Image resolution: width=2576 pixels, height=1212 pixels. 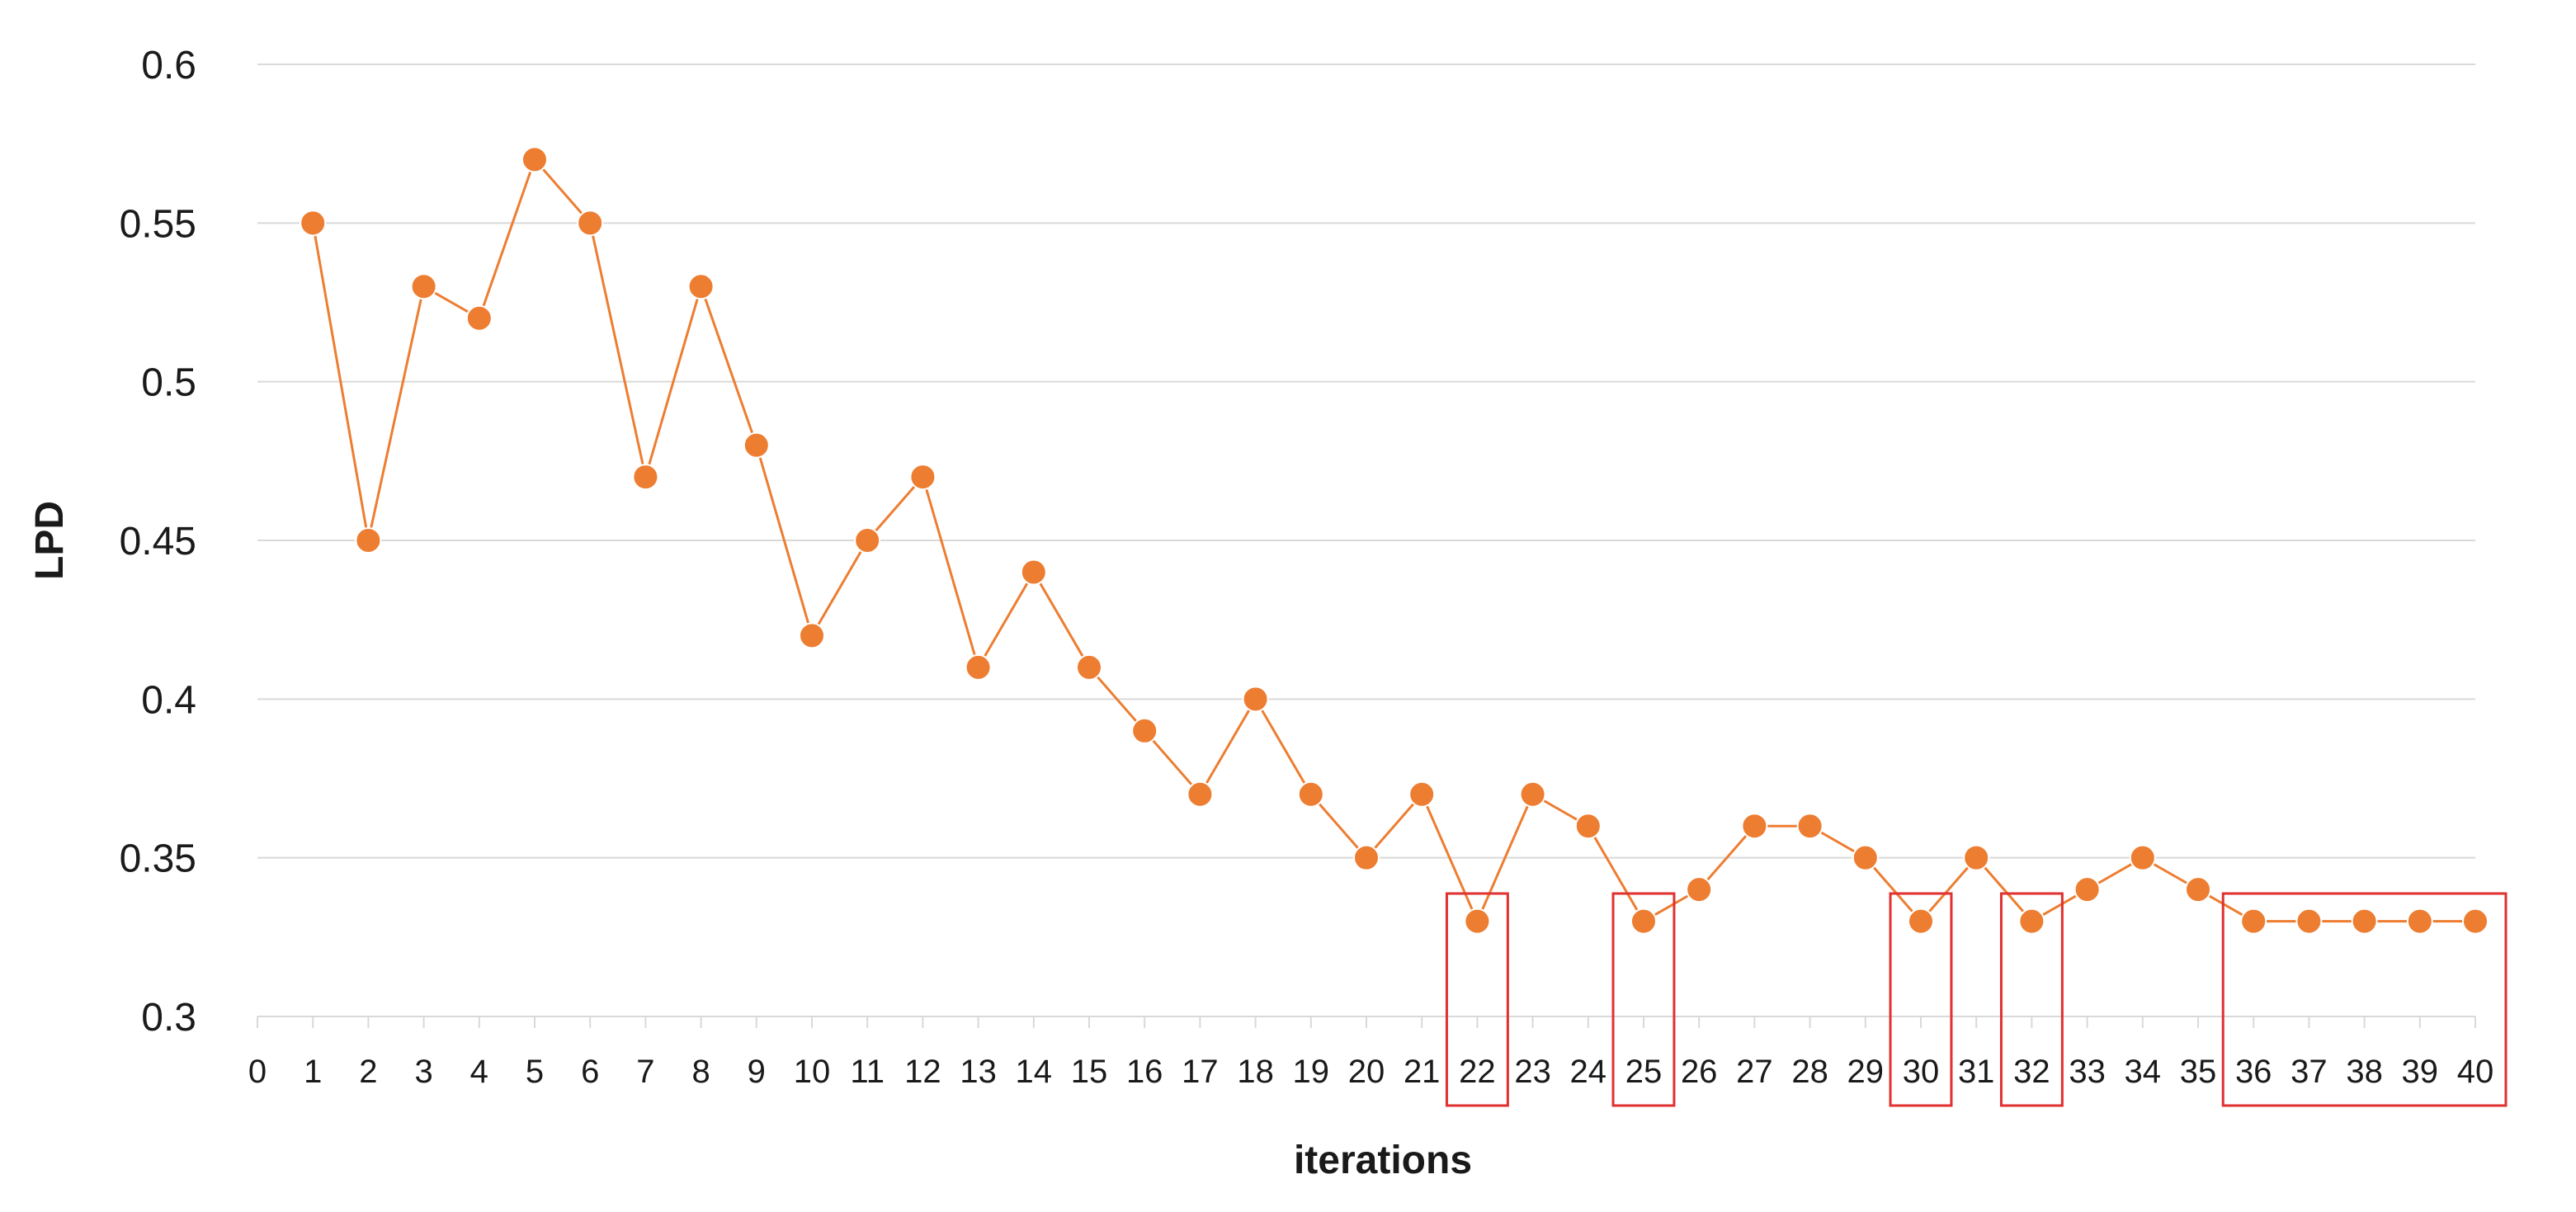 What do you see at coordinates (1699, 1072) in the screenshot?
I see `x-tick-label: 26` at bounding box center [1699, 1072].